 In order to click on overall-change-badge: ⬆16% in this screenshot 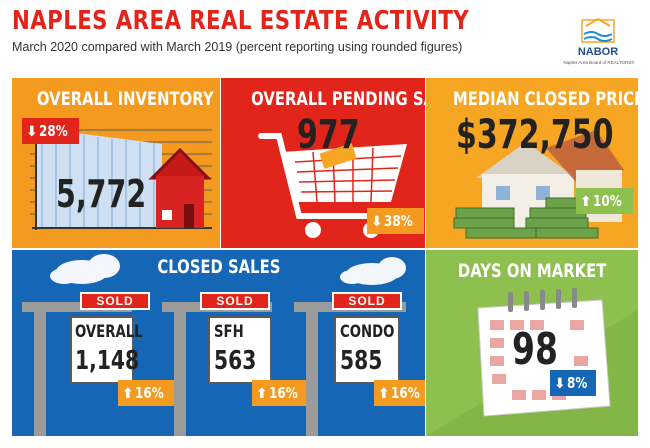, I will do `click(146, 393)`.